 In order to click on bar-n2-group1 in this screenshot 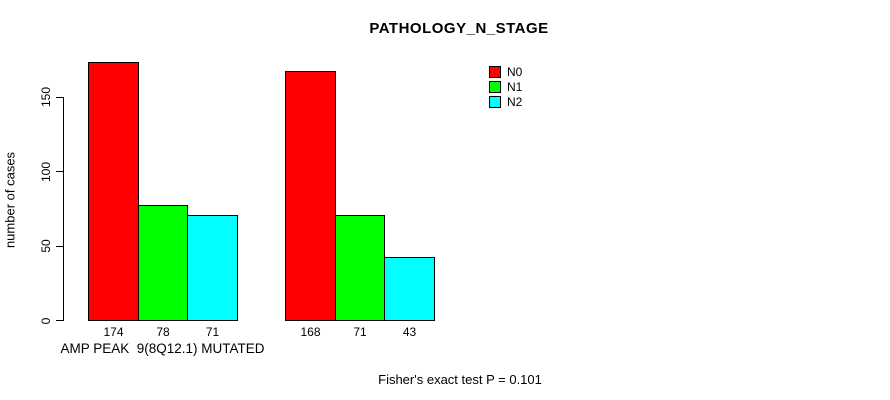, I will do `click(212, 267)`.